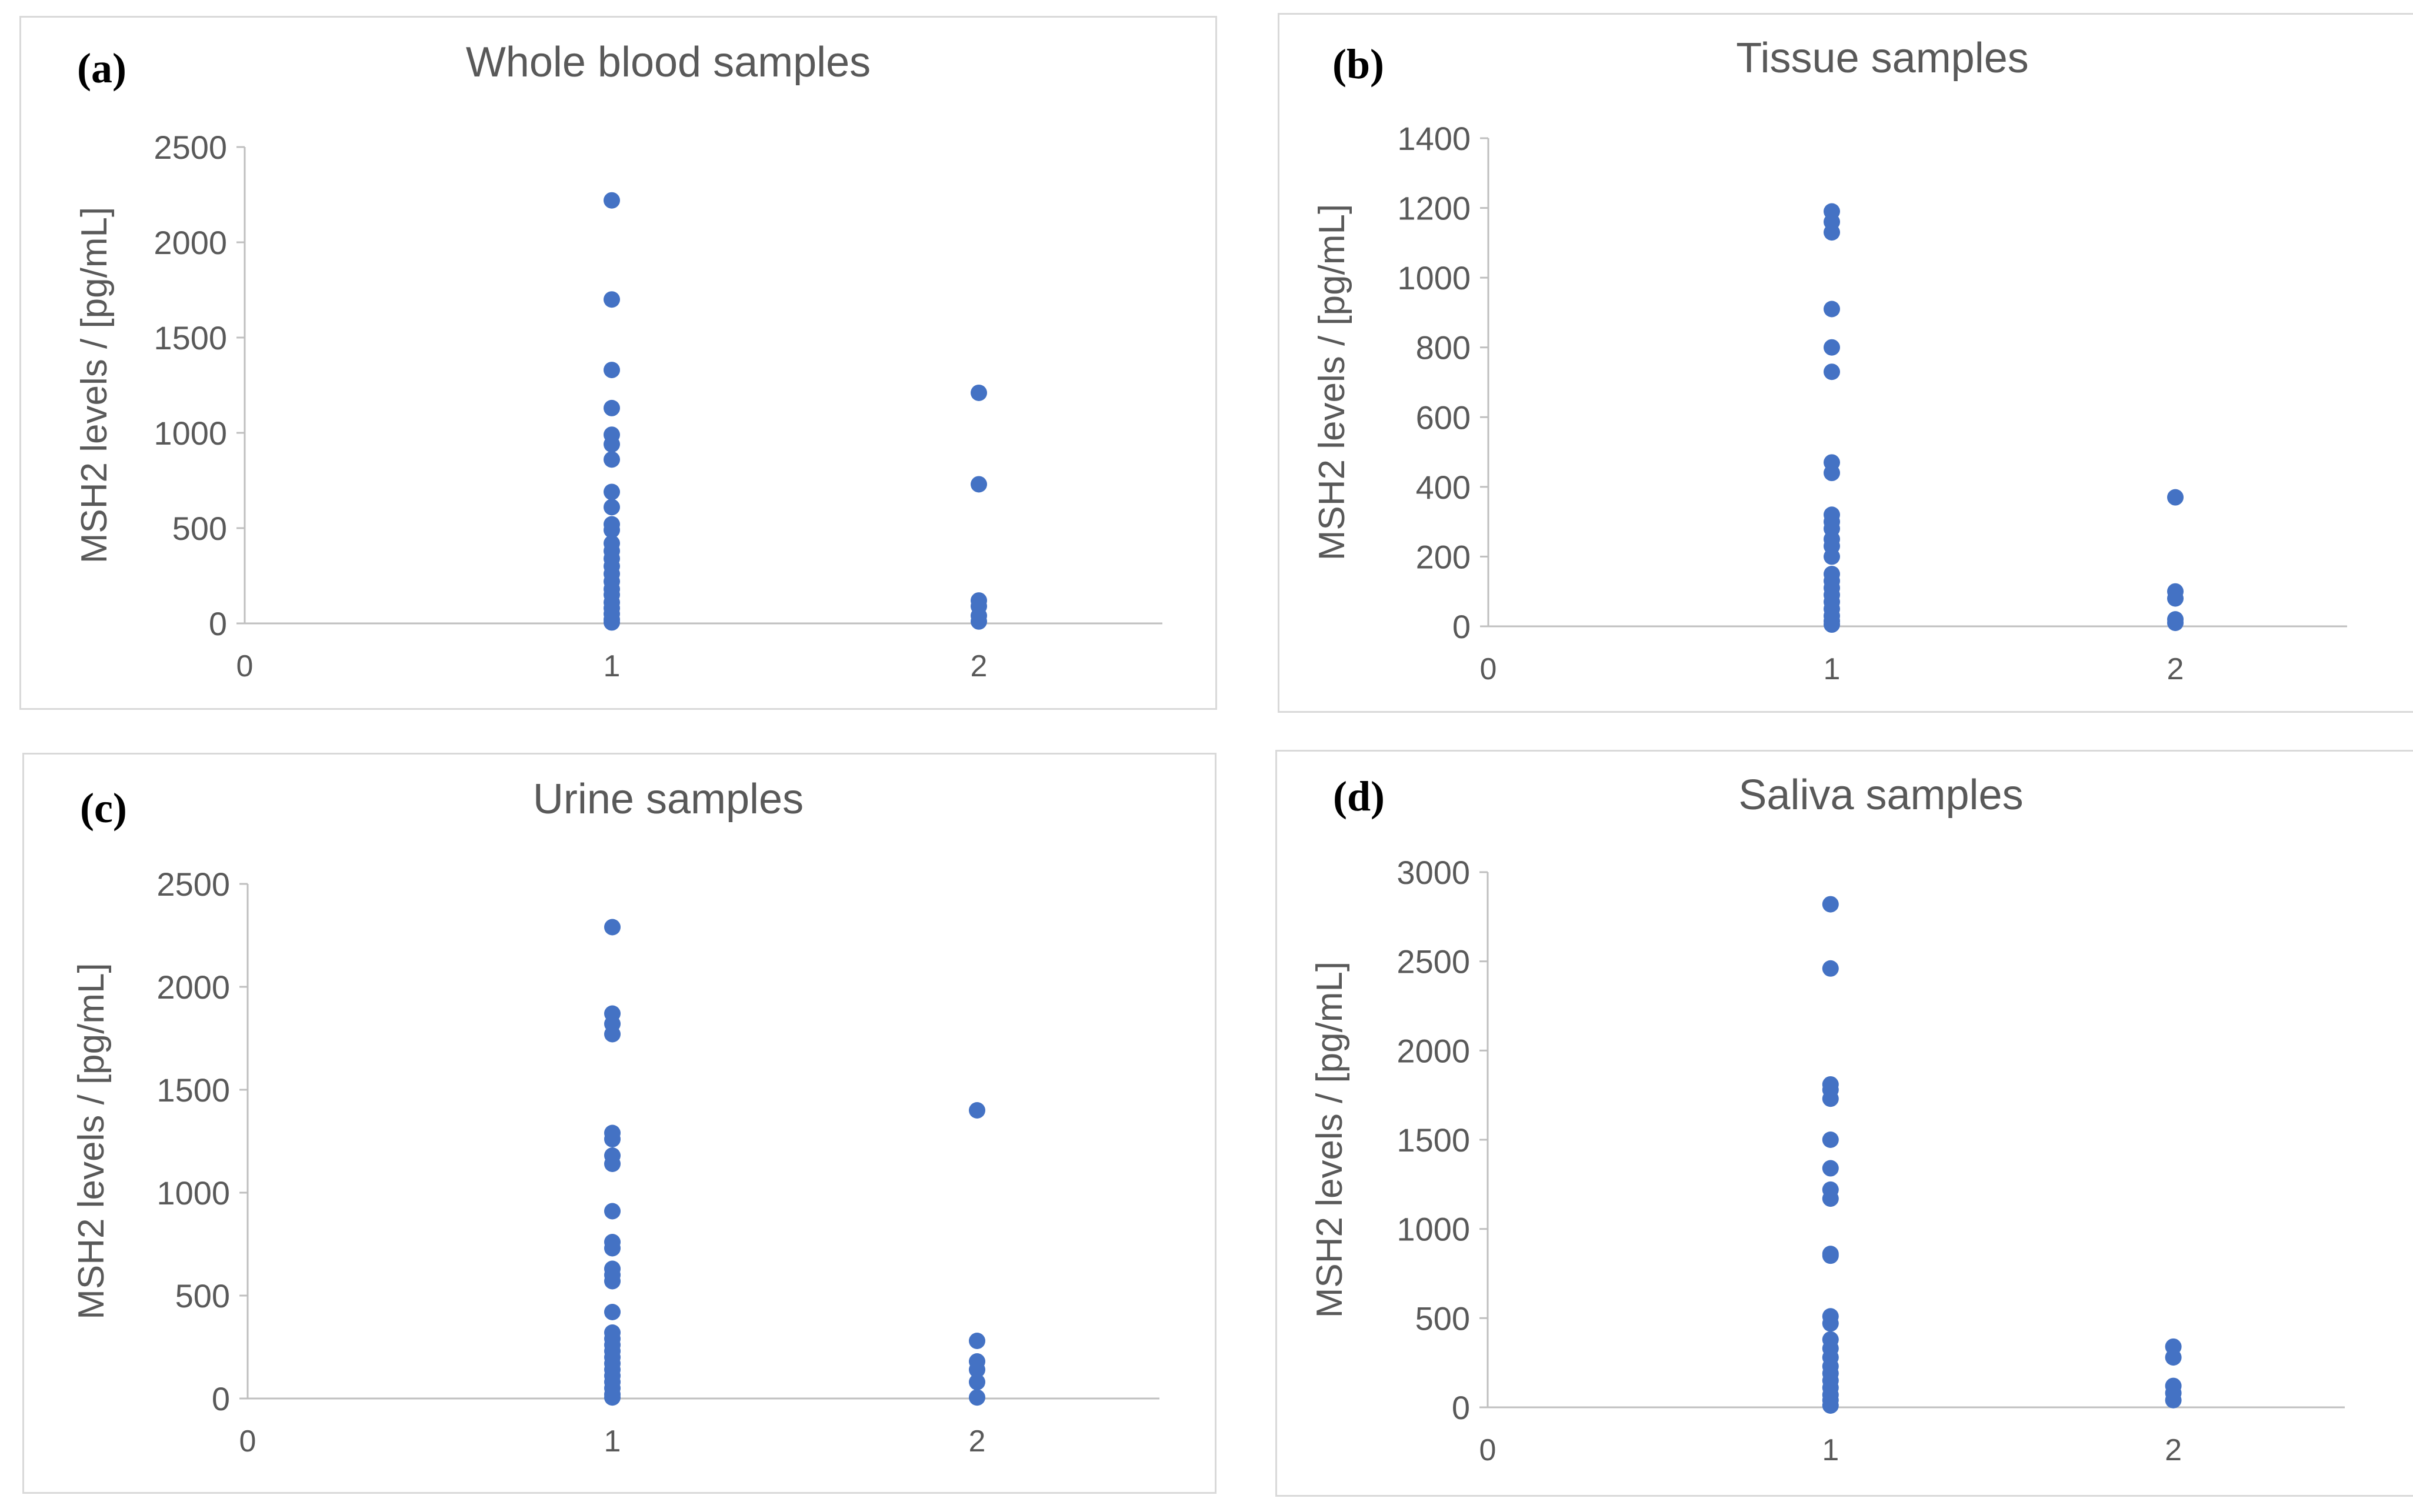 The height and width of the screenshot is (1512, 2413). What do you see at coordinates (1881, 795) in the screenshot?
I see `chart-title: Saliva samples` at bounding box center [1881, 795].